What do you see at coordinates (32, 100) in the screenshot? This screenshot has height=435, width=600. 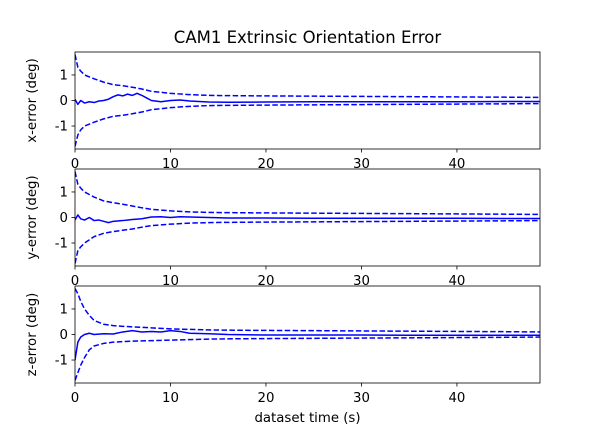 I see `y-axis-label: x-error (deg)` at bounding box center [32, 100].